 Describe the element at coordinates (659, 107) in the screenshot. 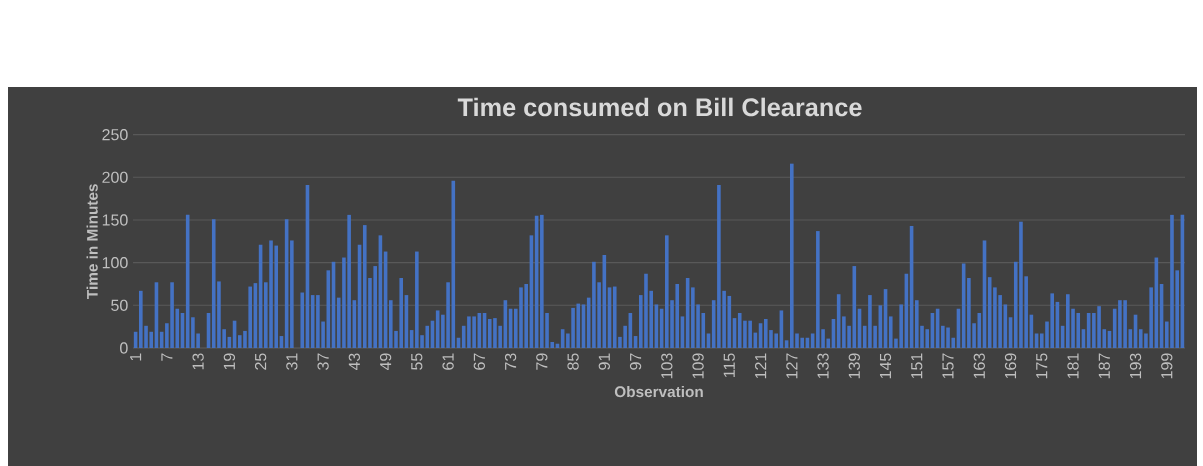

I see `chart-title: Time consumed on Bill Clearance` at that location.